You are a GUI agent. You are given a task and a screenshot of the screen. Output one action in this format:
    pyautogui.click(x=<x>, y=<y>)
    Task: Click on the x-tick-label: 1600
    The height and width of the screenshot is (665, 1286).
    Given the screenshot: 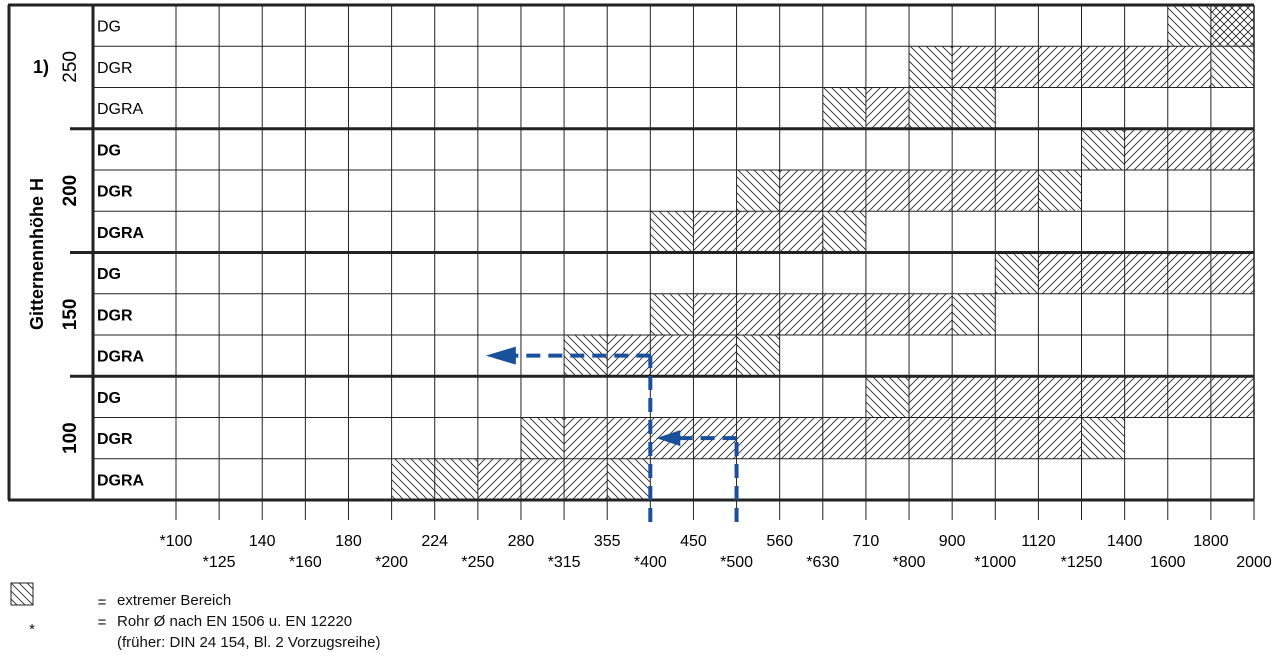 What is the action you would take?
    pyautogui.click(x=1168, y=562)
    